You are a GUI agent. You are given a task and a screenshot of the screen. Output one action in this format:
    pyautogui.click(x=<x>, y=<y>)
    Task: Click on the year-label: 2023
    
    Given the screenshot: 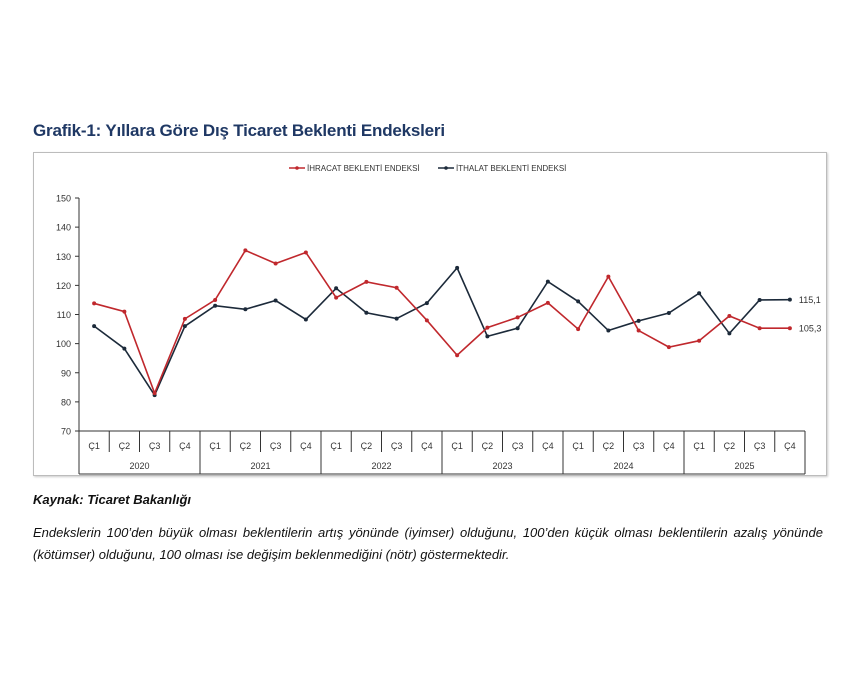 What is the action you would take?
    pyautogui.click(x=502, y=466)
    